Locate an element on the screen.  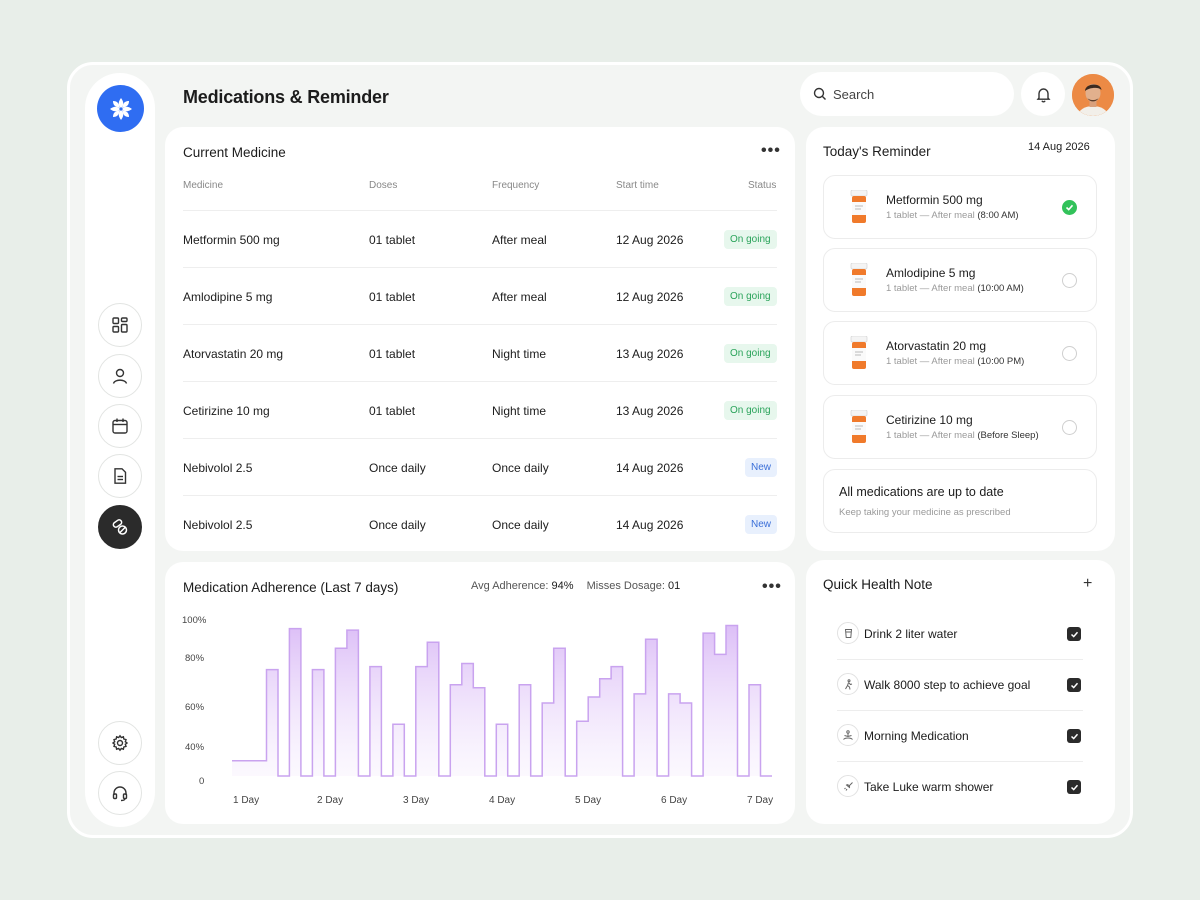
support-nav-button is located at coordinates (120, 793).